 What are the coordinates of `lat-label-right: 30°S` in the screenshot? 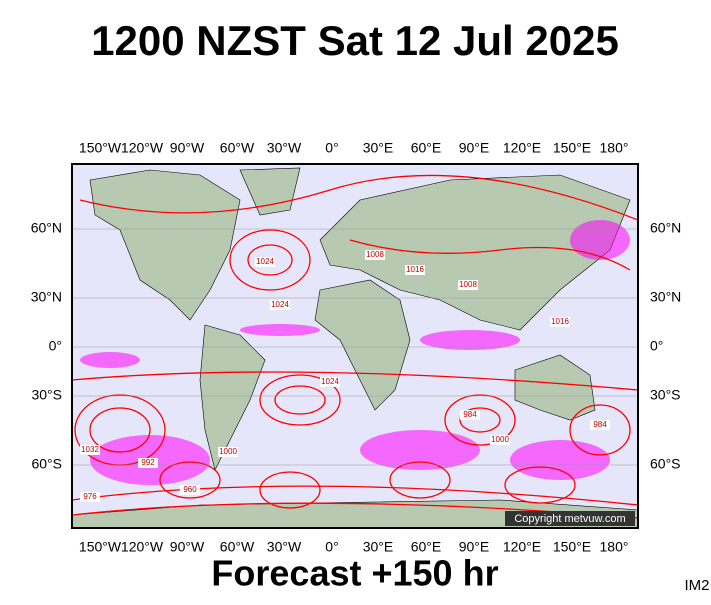 It's located at (665, 395).